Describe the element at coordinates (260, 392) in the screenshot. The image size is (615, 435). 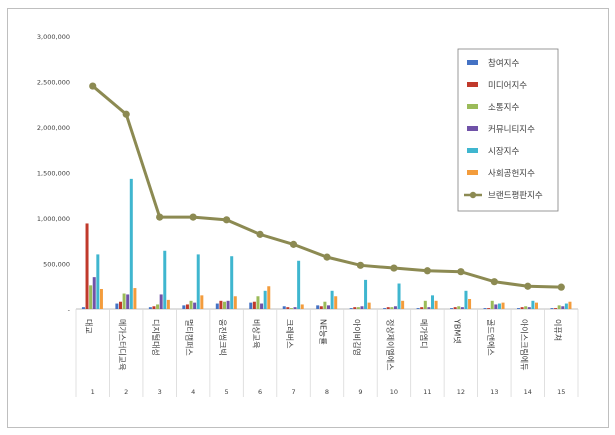
I see `x-rank-label: 6` at that location.